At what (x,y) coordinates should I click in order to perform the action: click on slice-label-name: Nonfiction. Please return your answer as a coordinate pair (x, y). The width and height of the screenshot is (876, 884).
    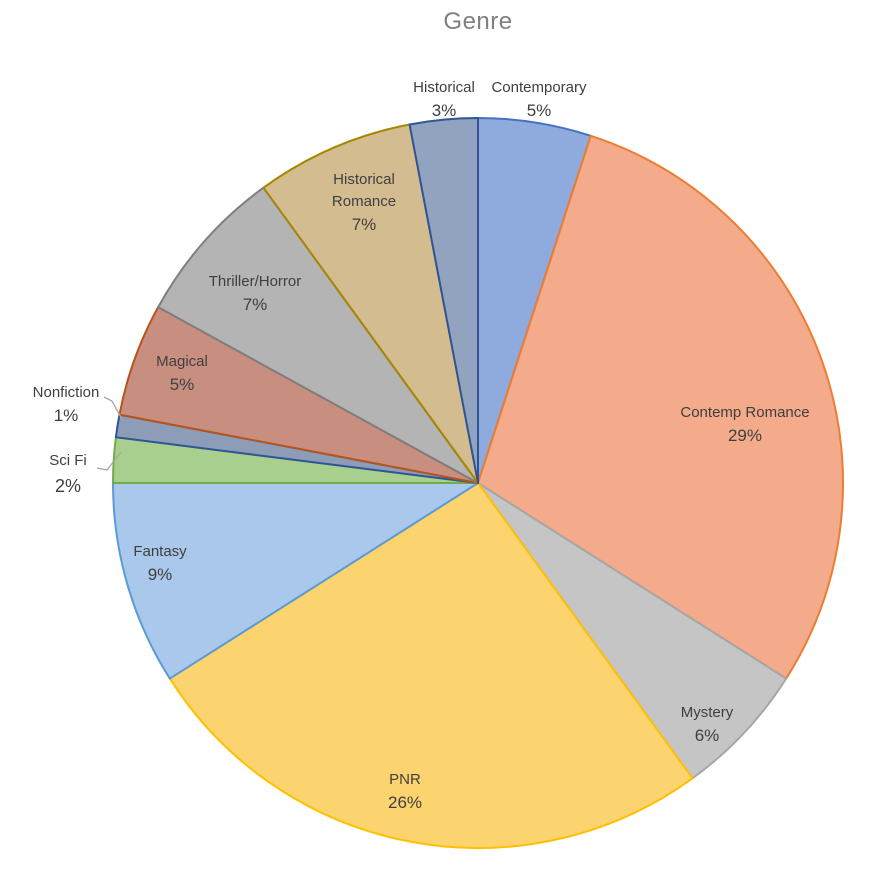
    Looking at the image, I should click on (66, 392).